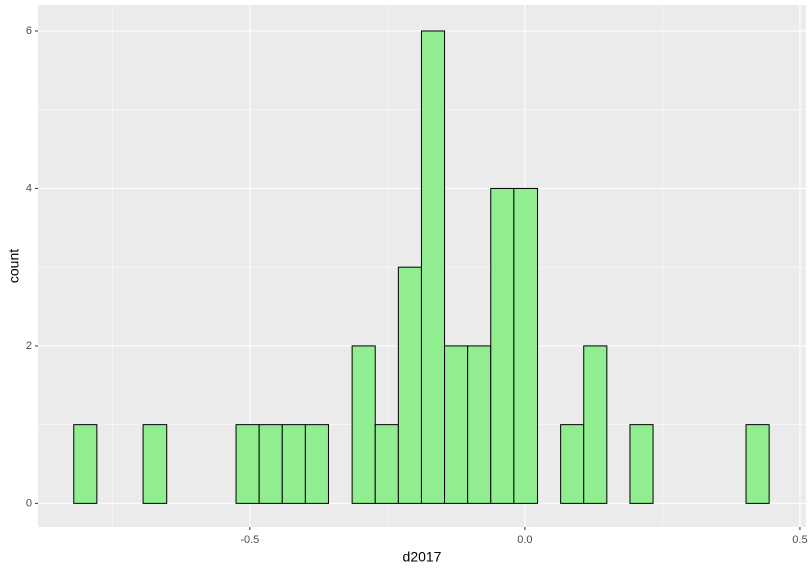 Image resolution: width=812 pixels, height=572 pixels. What do you see at coordinates (29, 31) in the screenshot?
I see `y-tick-label: 6` at bounding box center [29, 31].